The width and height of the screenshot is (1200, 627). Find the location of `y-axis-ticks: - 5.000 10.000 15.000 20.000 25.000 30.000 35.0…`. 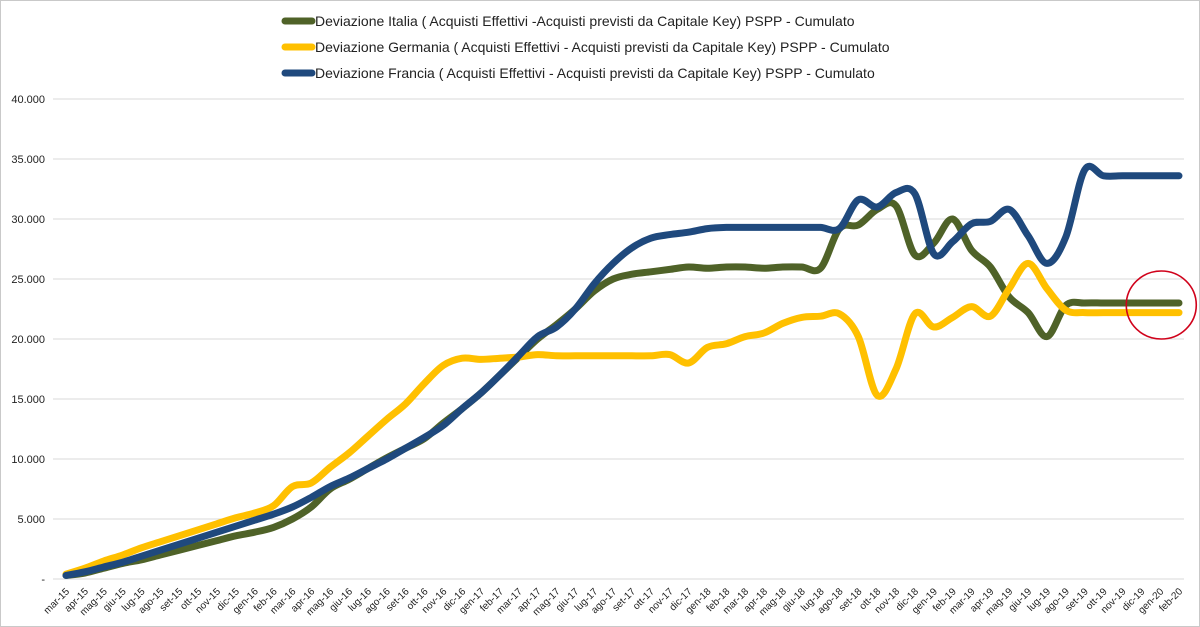

y-axis-ticks: - 5.000 10.000 15.000 20.000 25.000 30.000 35.0… is located at coordinates (28, 340).